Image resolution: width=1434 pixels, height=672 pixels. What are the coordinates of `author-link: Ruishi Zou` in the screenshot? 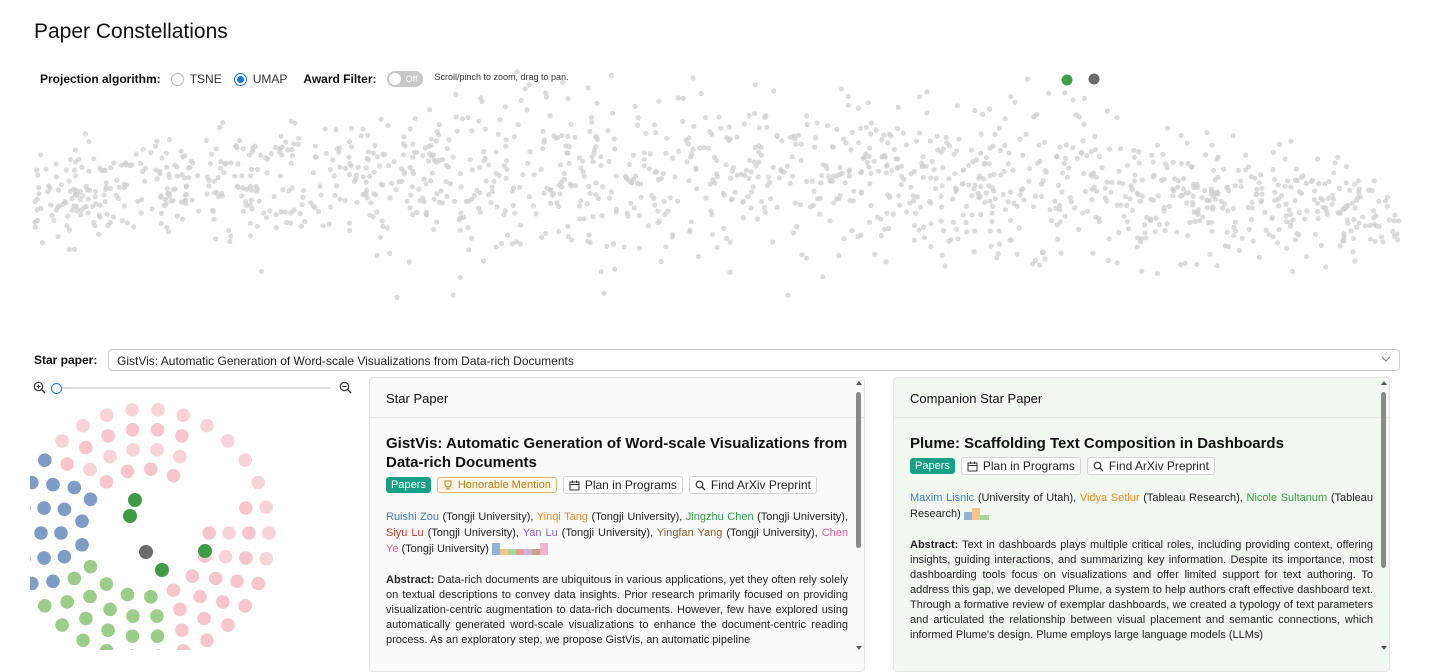 It's located at (413, 517).